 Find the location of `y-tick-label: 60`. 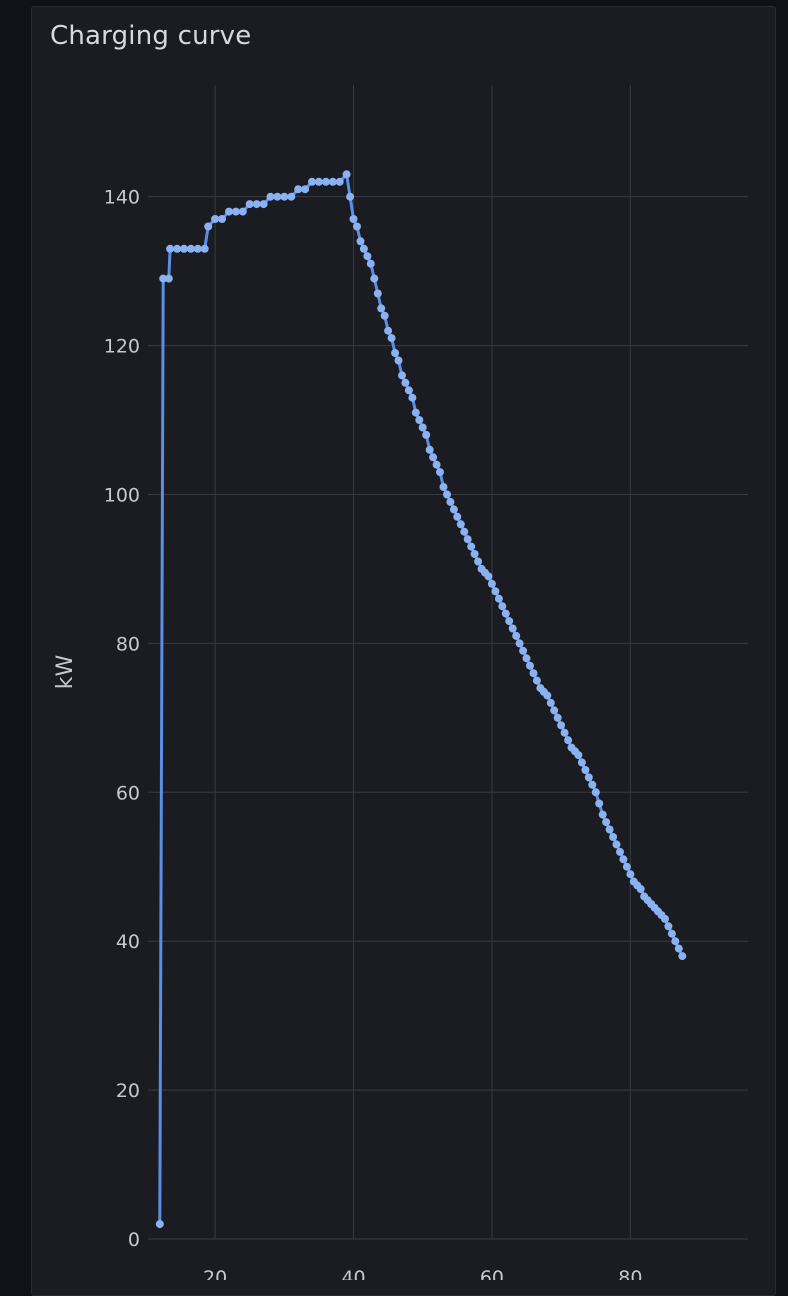

y-tick-label: 60 is located at coordinates (128, 793).